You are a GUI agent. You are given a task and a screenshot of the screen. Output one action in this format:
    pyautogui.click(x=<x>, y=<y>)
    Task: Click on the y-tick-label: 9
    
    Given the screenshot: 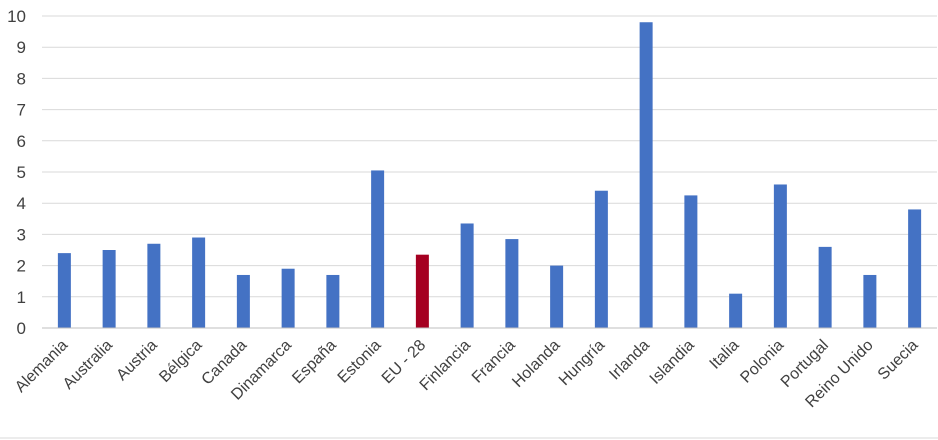 What is the action you would take?
    pyautogui.click(x=21, y=47)
    